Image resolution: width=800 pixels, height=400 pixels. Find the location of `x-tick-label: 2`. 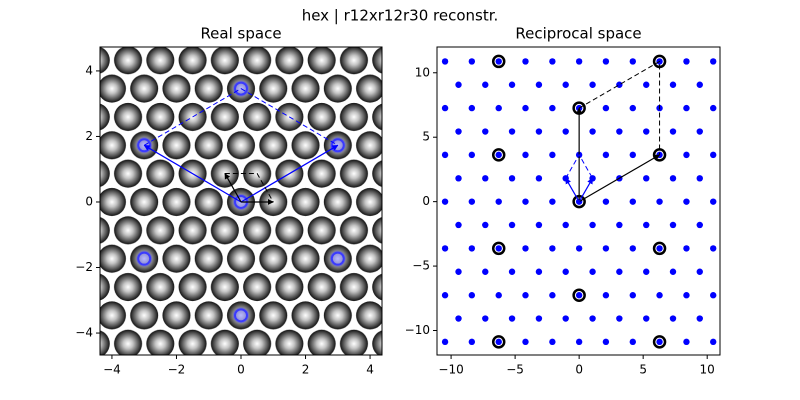

x-tick-label: 2 is located at coordinates (306, 370).